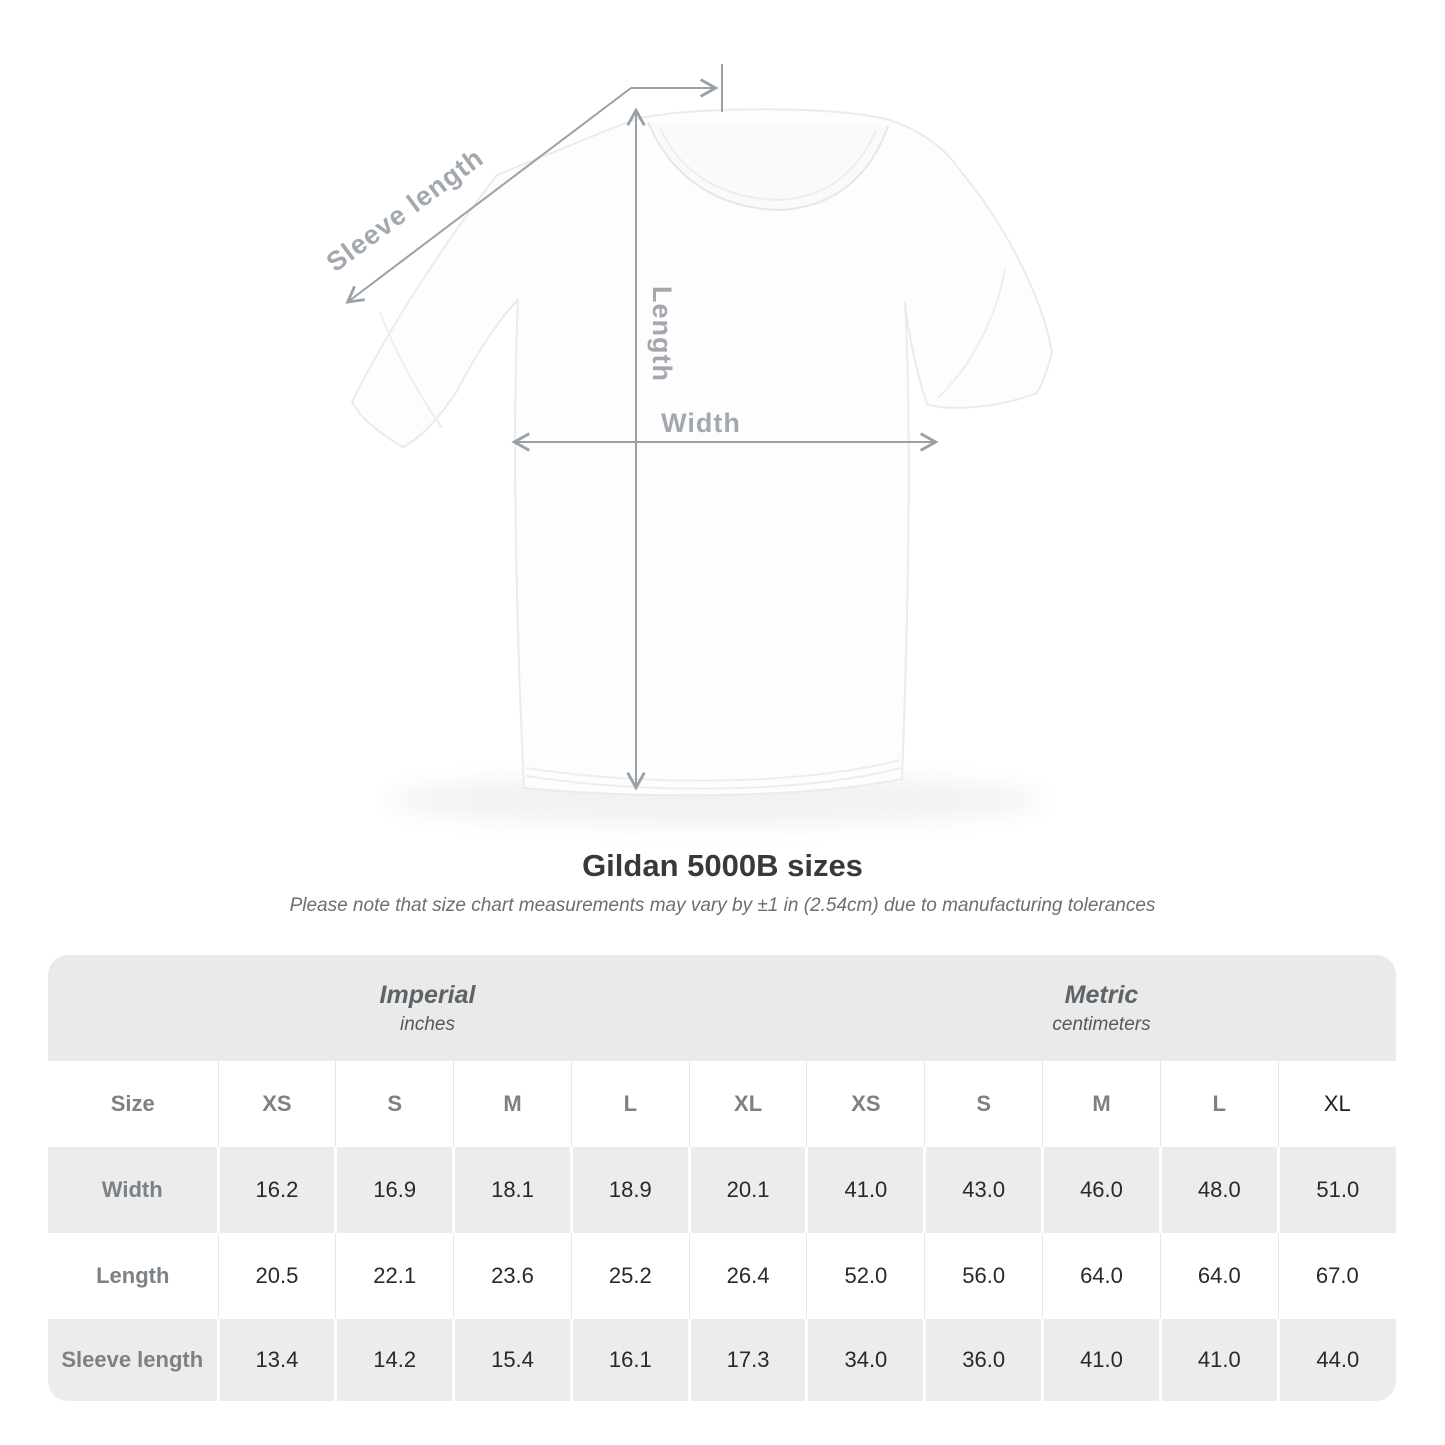 This screenshot has width=1445, height=1445. What do you see at coordinates (1219, 1104) in the screenshot?
I see `size-header-metric-l: L` at bounding box center [1219, 1104].